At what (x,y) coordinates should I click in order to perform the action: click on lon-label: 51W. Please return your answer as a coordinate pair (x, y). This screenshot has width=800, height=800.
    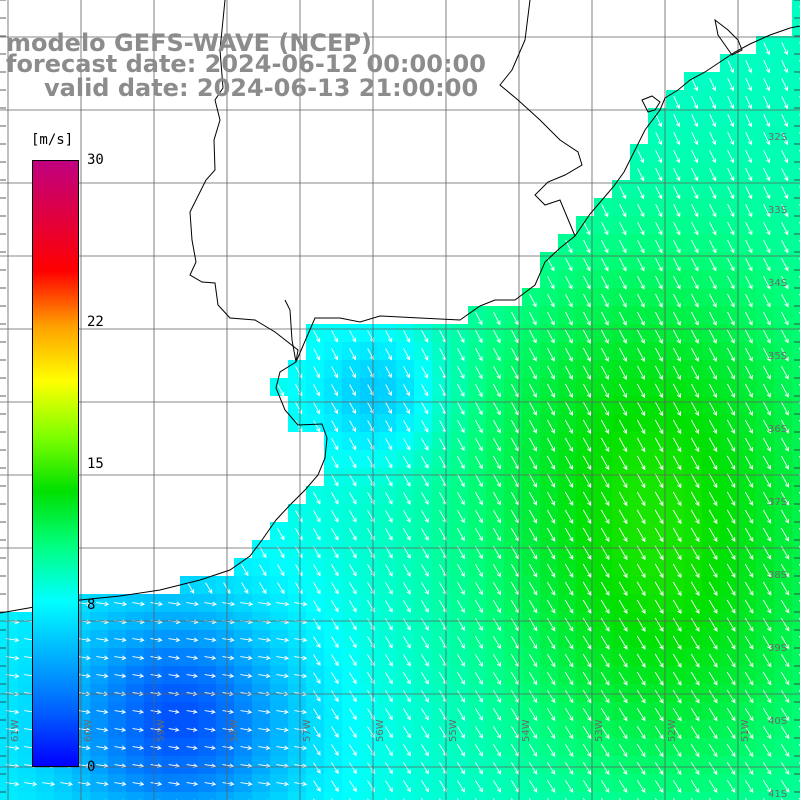
    Looking at the image, I should click on (745, 730).